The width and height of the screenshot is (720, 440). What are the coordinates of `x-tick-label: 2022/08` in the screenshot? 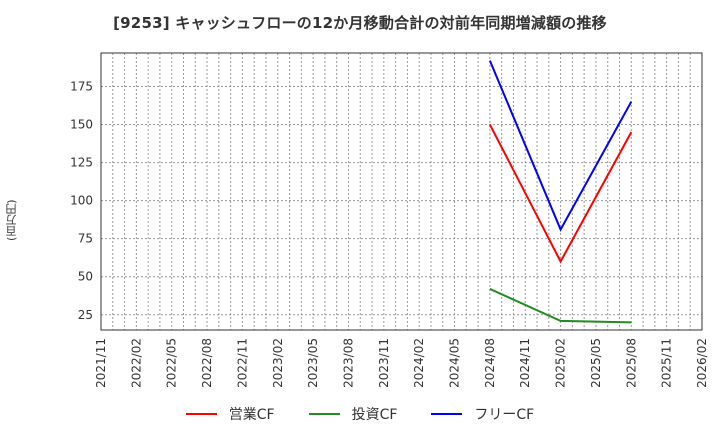 It's located at (207, 363).